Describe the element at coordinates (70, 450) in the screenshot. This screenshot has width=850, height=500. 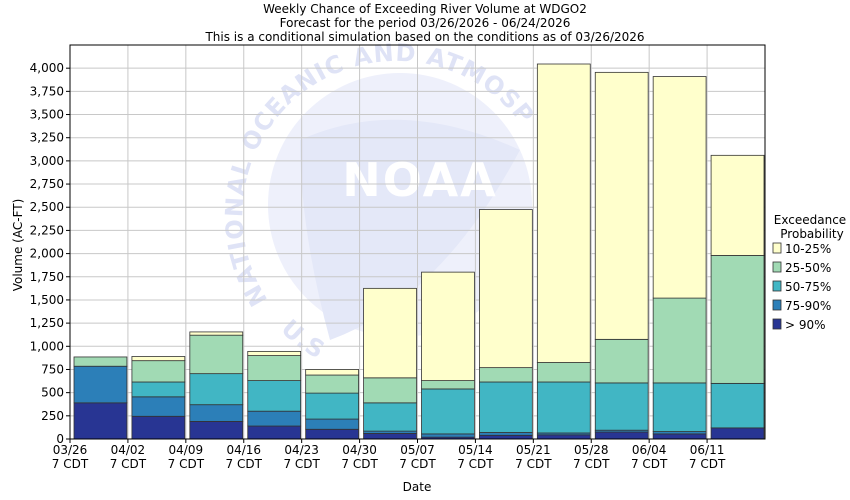
I see `x-tick-label: 03/26` at that location.